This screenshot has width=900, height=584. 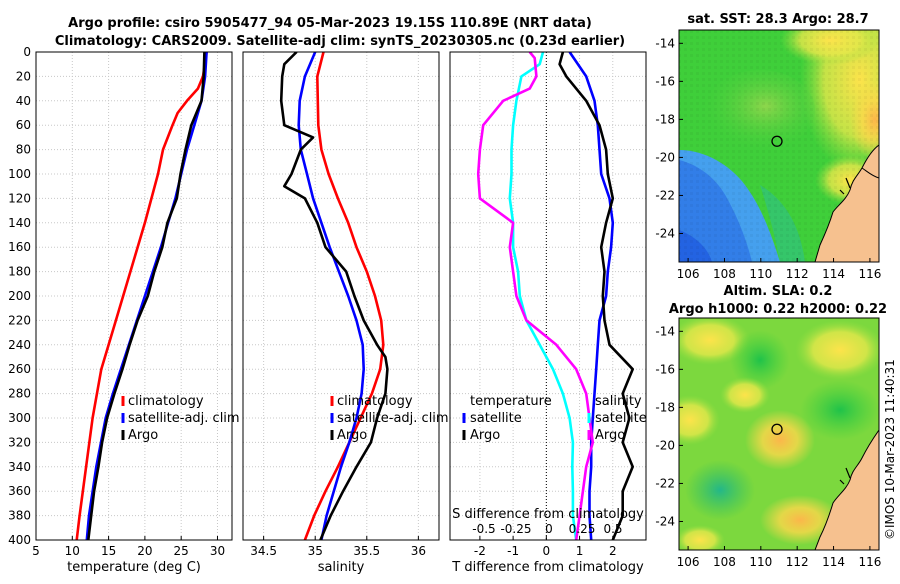 What do you see at coordinates (580, 551) in the screenshot?
I see `x-tick-label: 1` at bounding box center [580, 551].